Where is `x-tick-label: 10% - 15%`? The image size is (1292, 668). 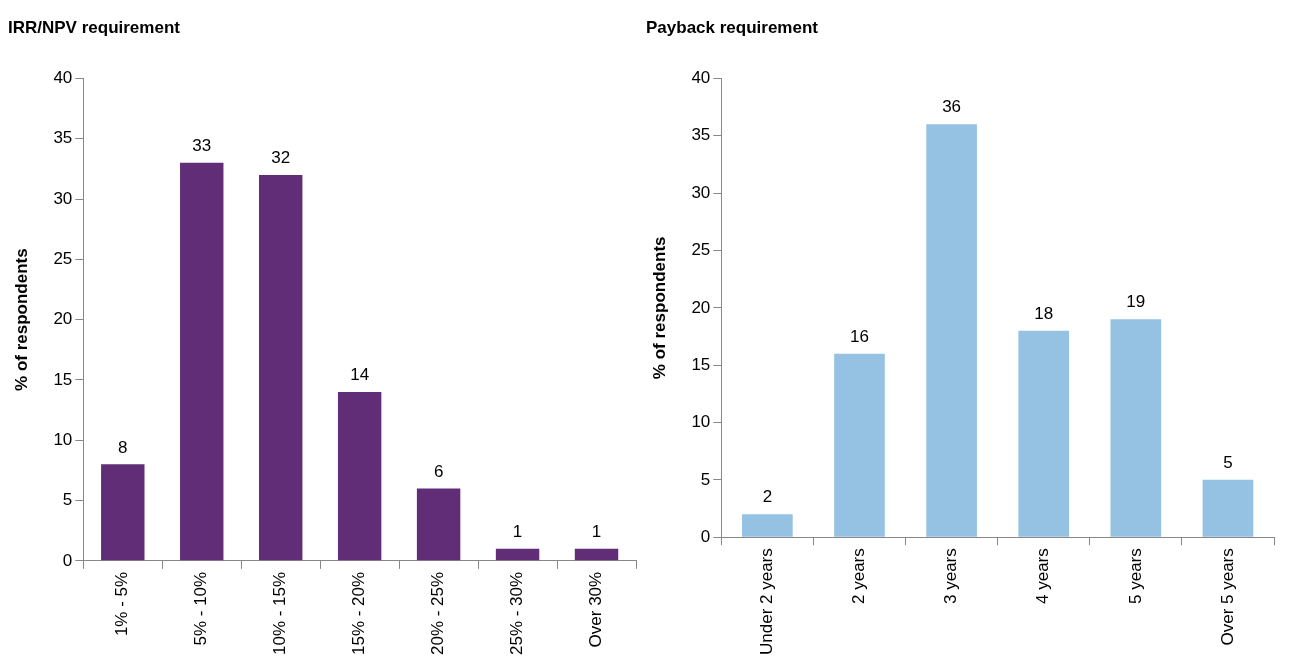 x-tick-label: 10% - 15% is located at coordinates (280, 613).